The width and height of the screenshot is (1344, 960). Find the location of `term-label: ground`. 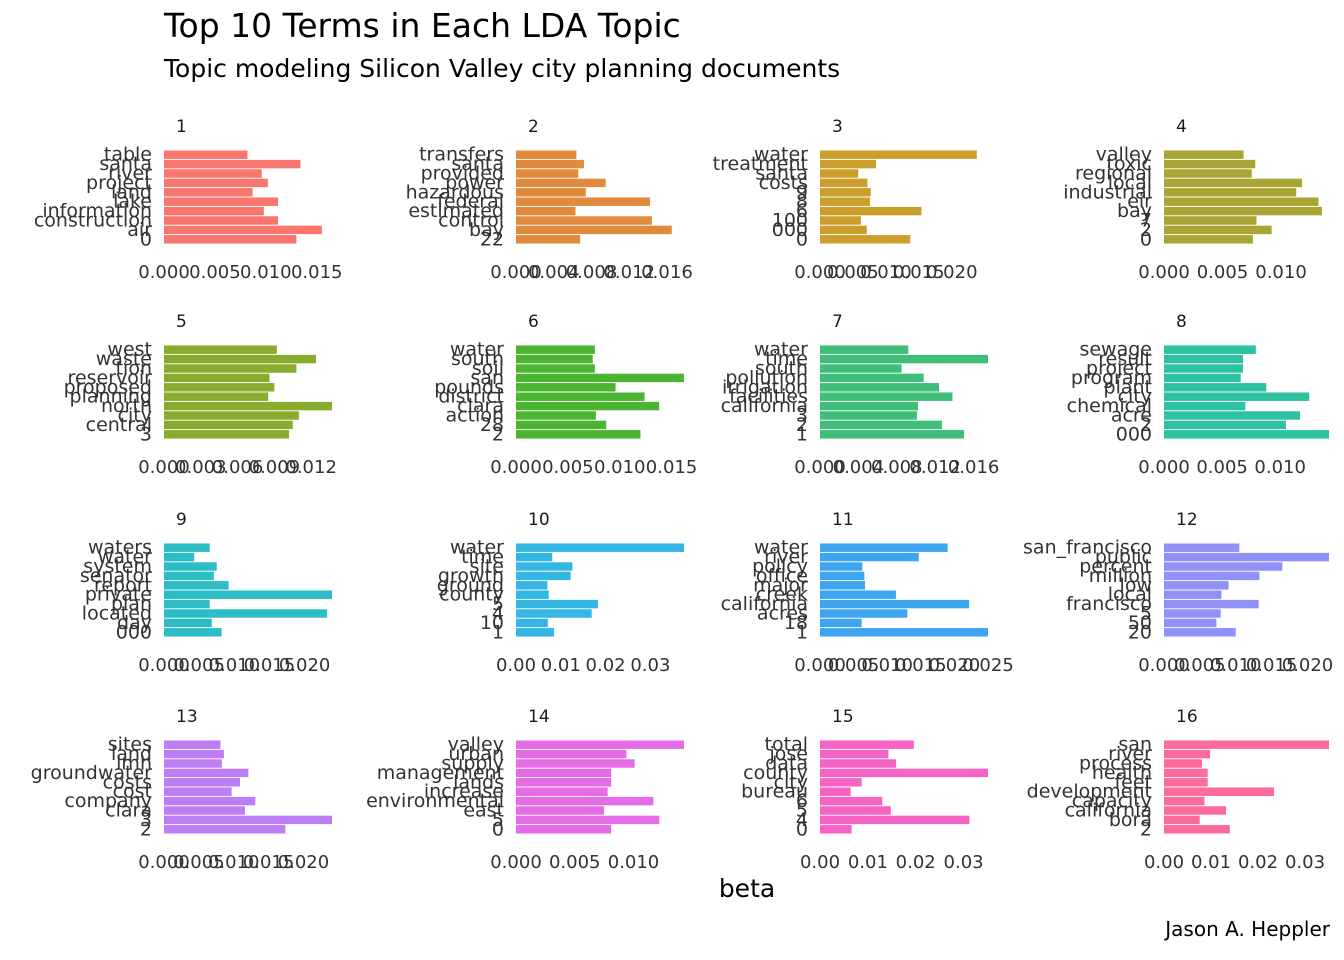

term-label: ground is located at coordinates (470, 585).